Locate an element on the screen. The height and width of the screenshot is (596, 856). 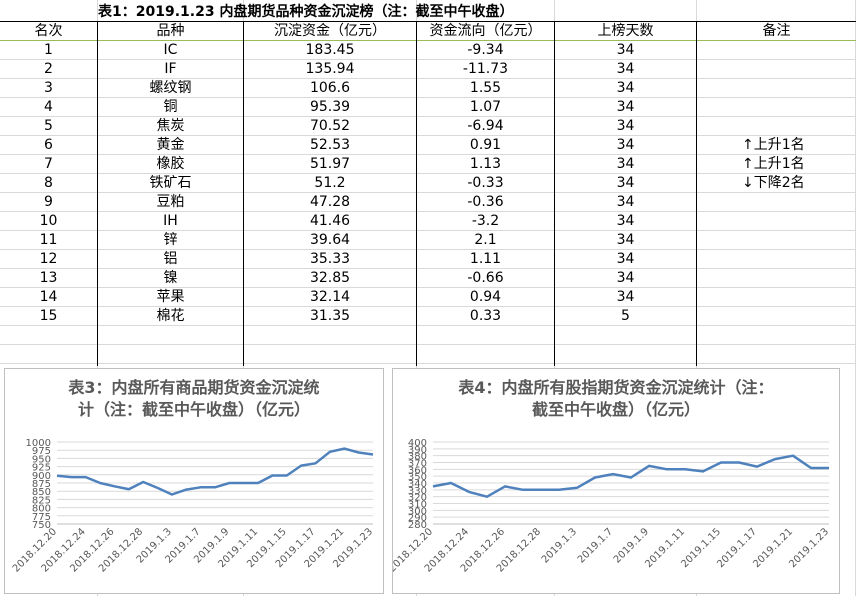
cell-capital: 135.94 is located at coordinates (330, 69).